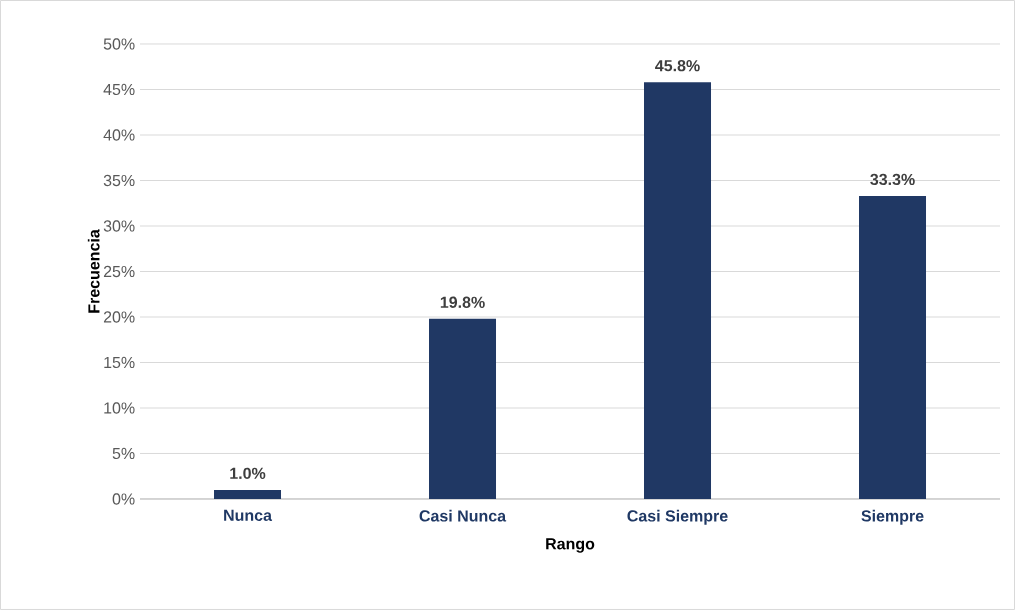  I want to click on x-axis-title: Rango, so click(570, 545).